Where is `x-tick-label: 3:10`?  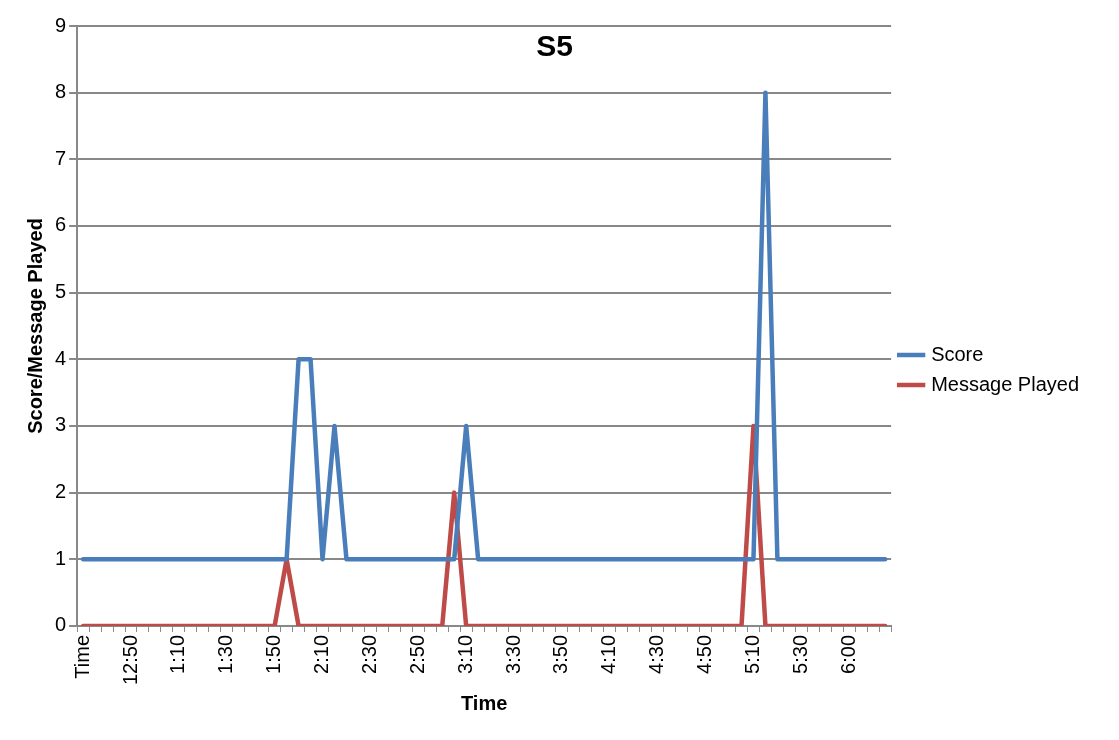 x-tick-label: 3:10 is located at coordinates (464, 654).